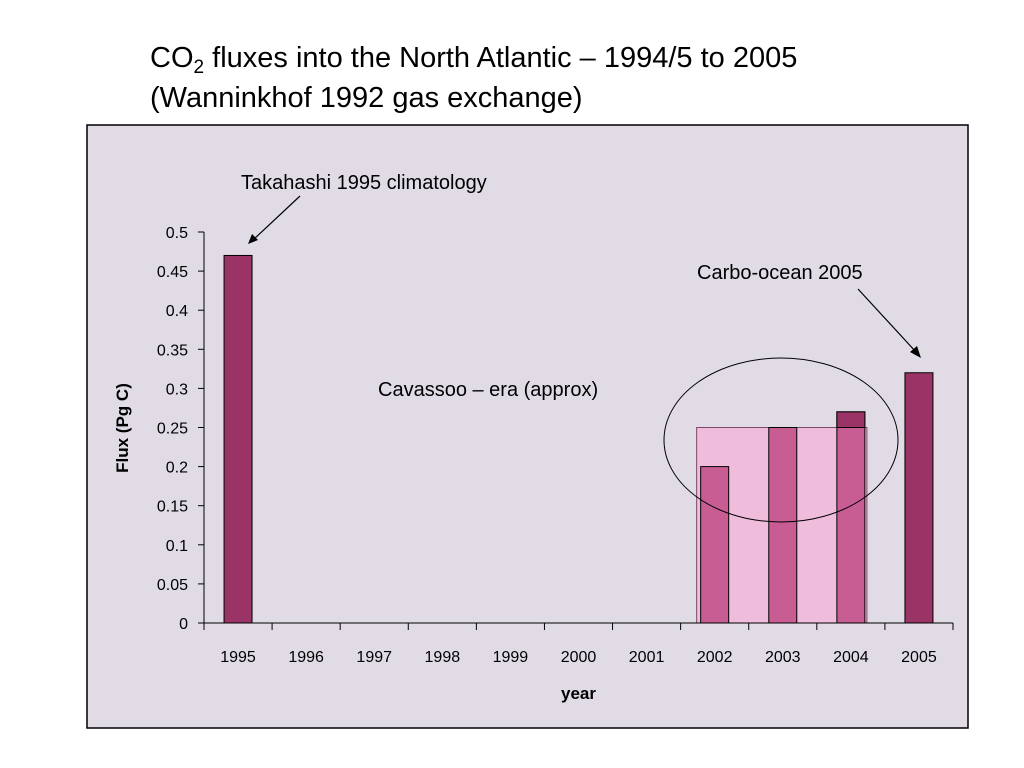  What do you see at coordinates (511, 657) in the screenshot?
I see `x-tick-label: 1999` at bounding box center [511, 657].